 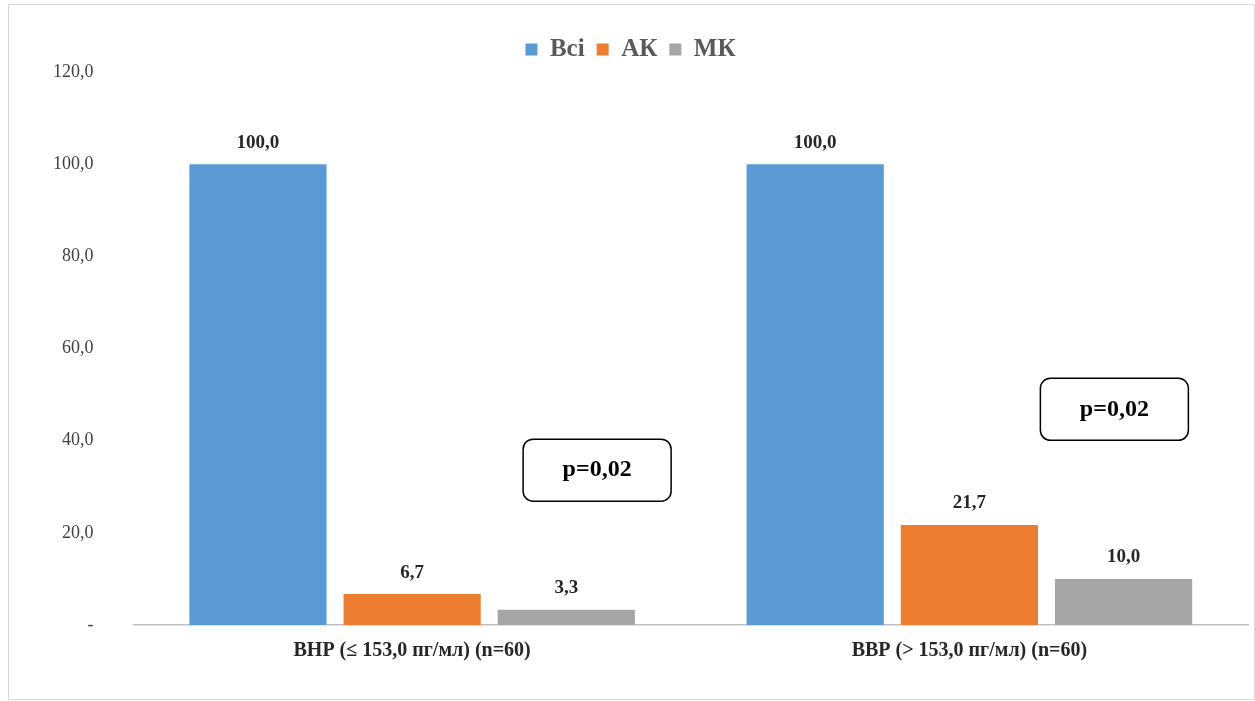 What do you see at coordinates (714, 47) in the screenshot?
I see `legend-label: МК` at bounding box center [714, 47].